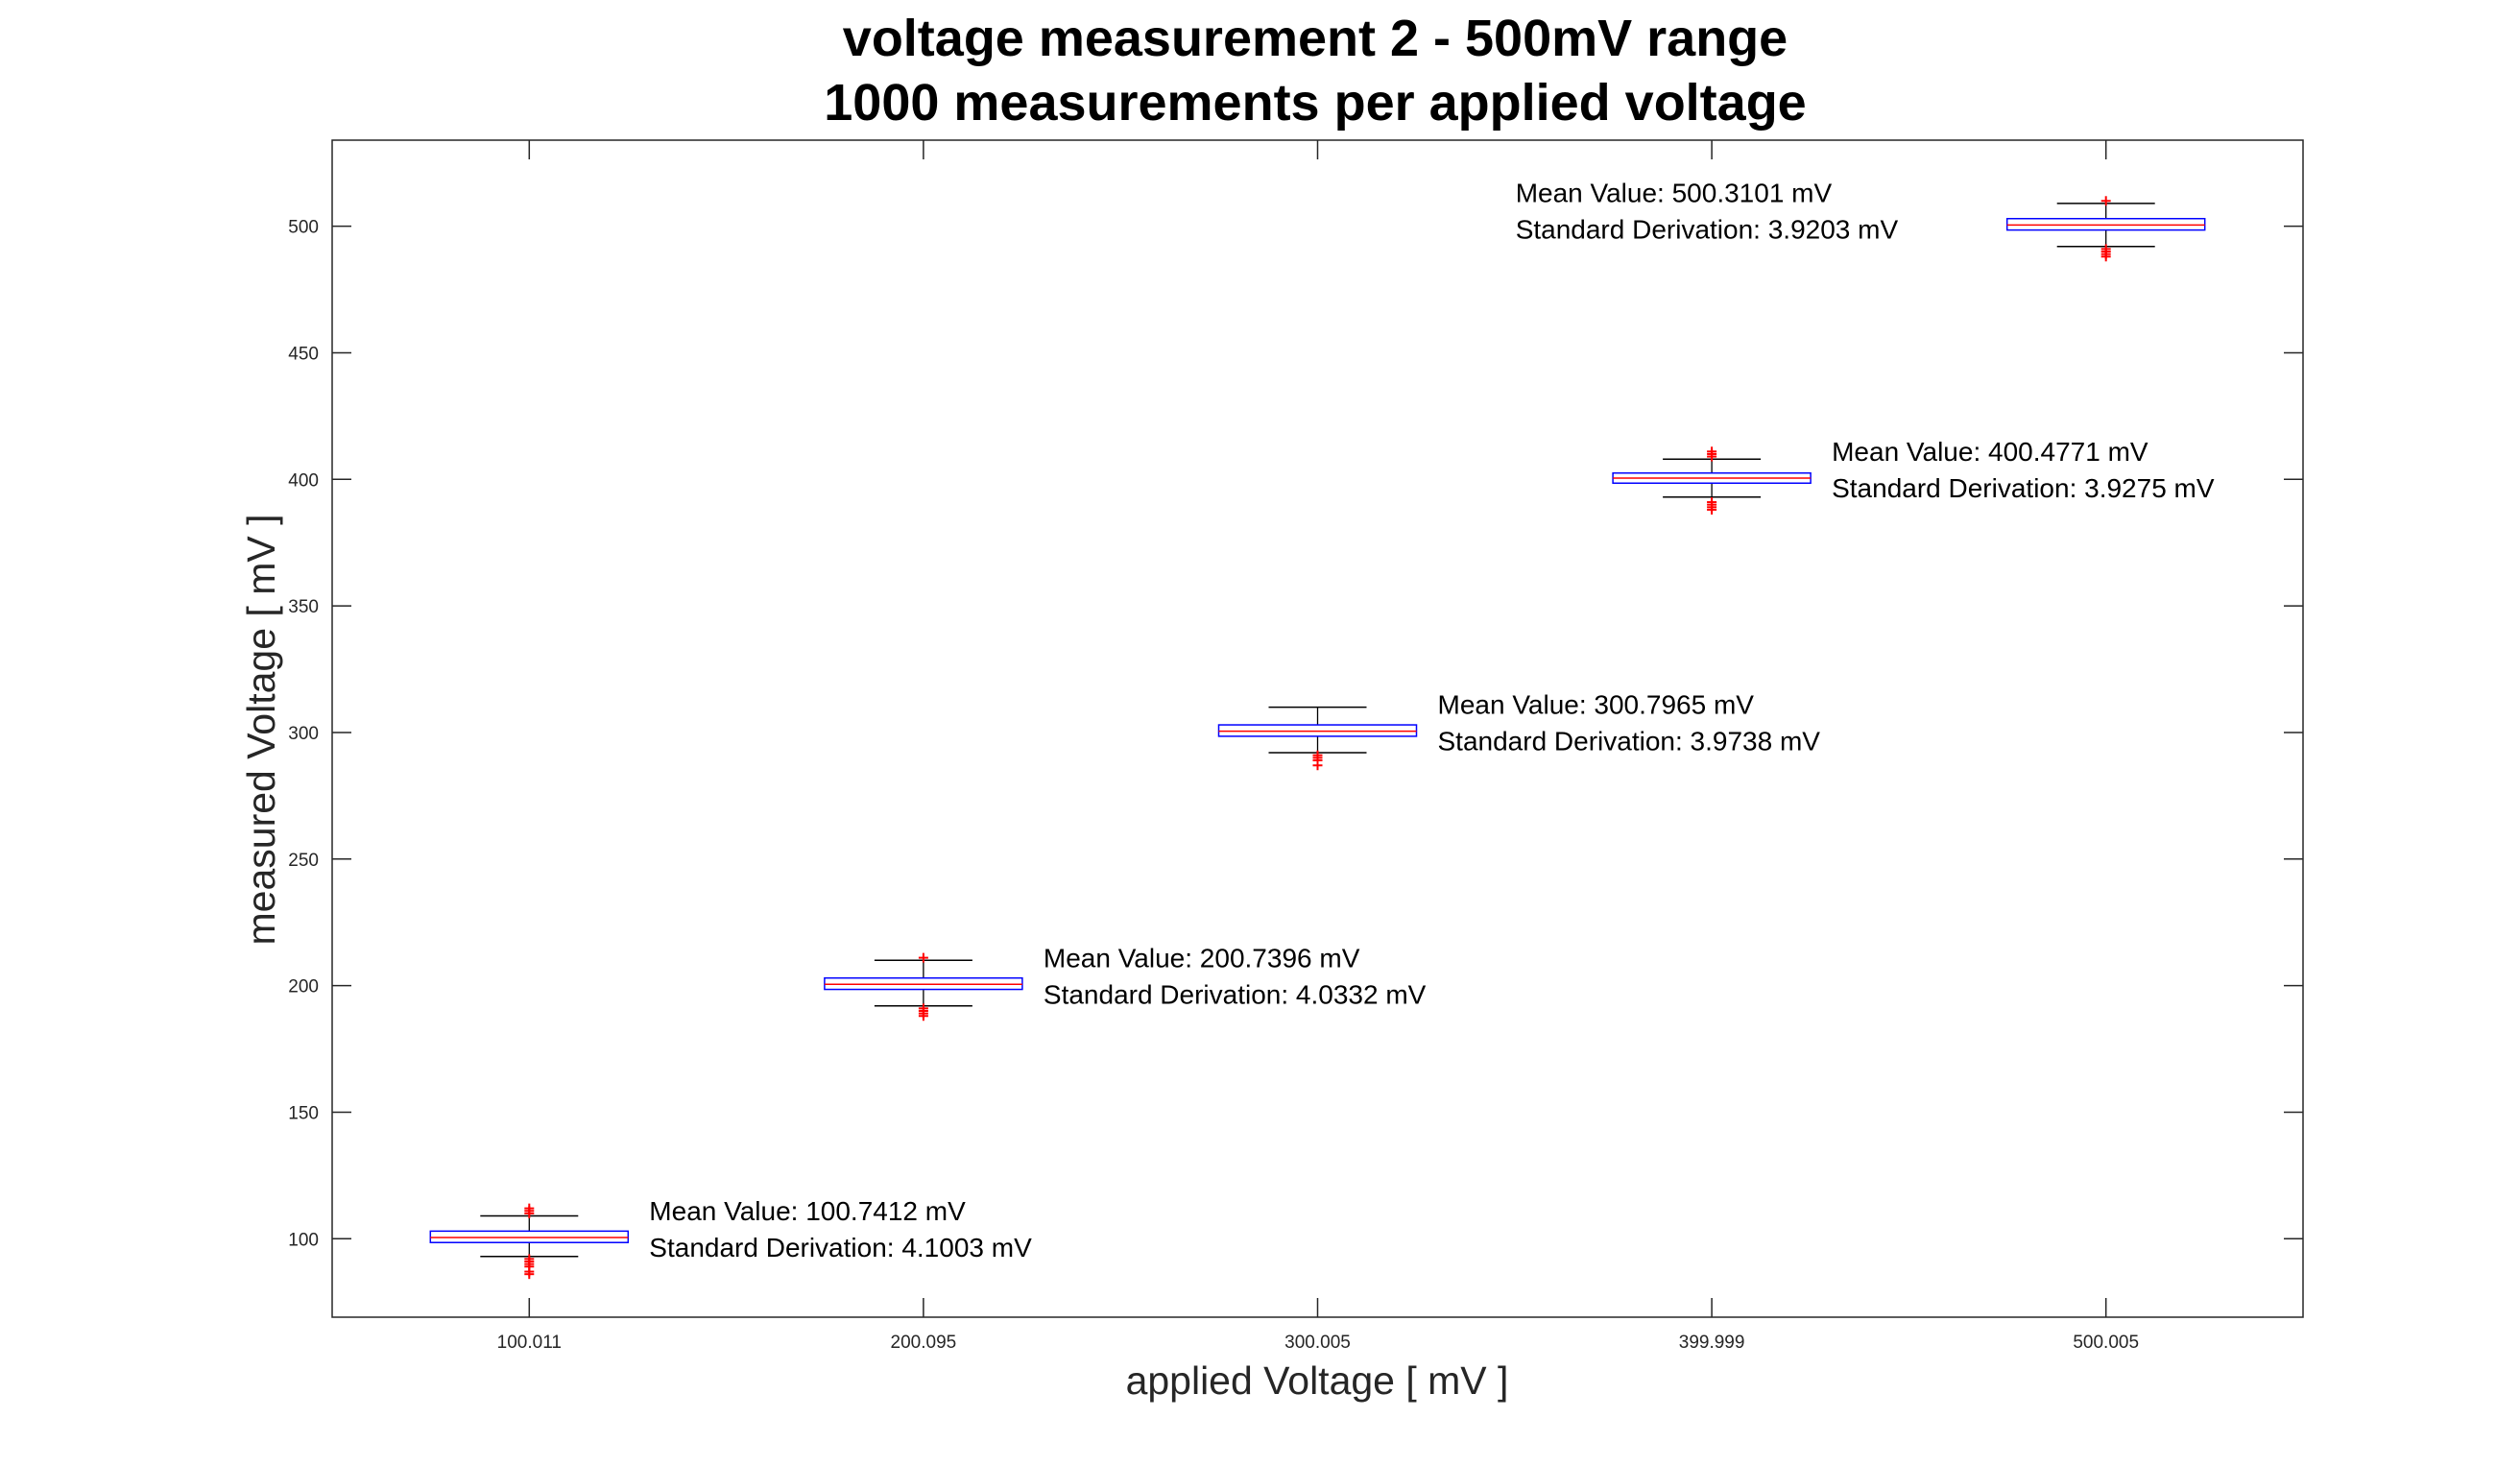 This screenshot has height=1466, width=2520. What do you see at coordinates (1315, 103) in the screenshot?
I see `chart-title-line-2: 1000 measurements per applied voltage` at bounding box center [1315, 103].